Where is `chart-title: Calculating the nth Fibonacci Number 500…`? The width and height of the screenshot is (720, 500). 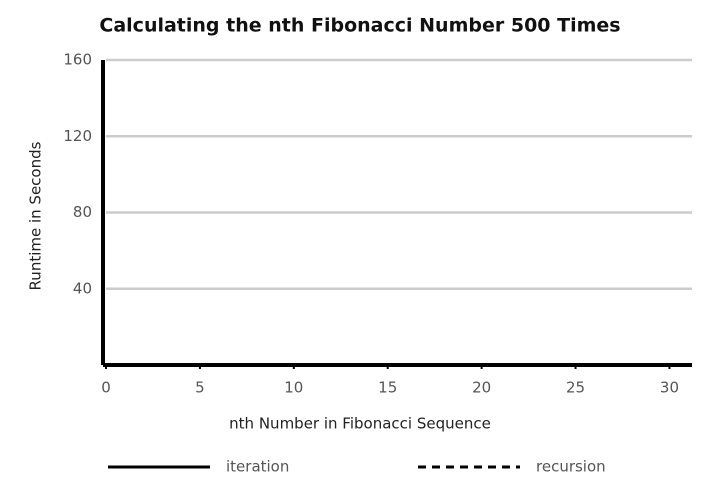
chart-title: Calculating the nth Fibonacci Number 500… is located at coordinates (359, 26).